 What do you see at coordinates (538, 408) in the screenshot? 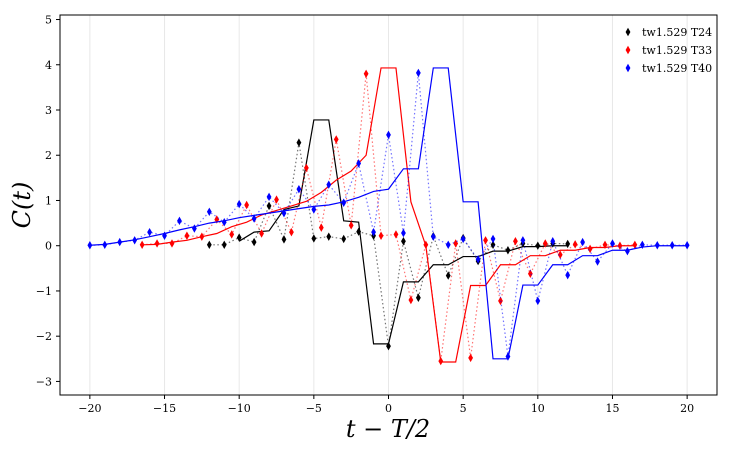
I see `x-tick-label: 10` at bounding box center [538, 408].